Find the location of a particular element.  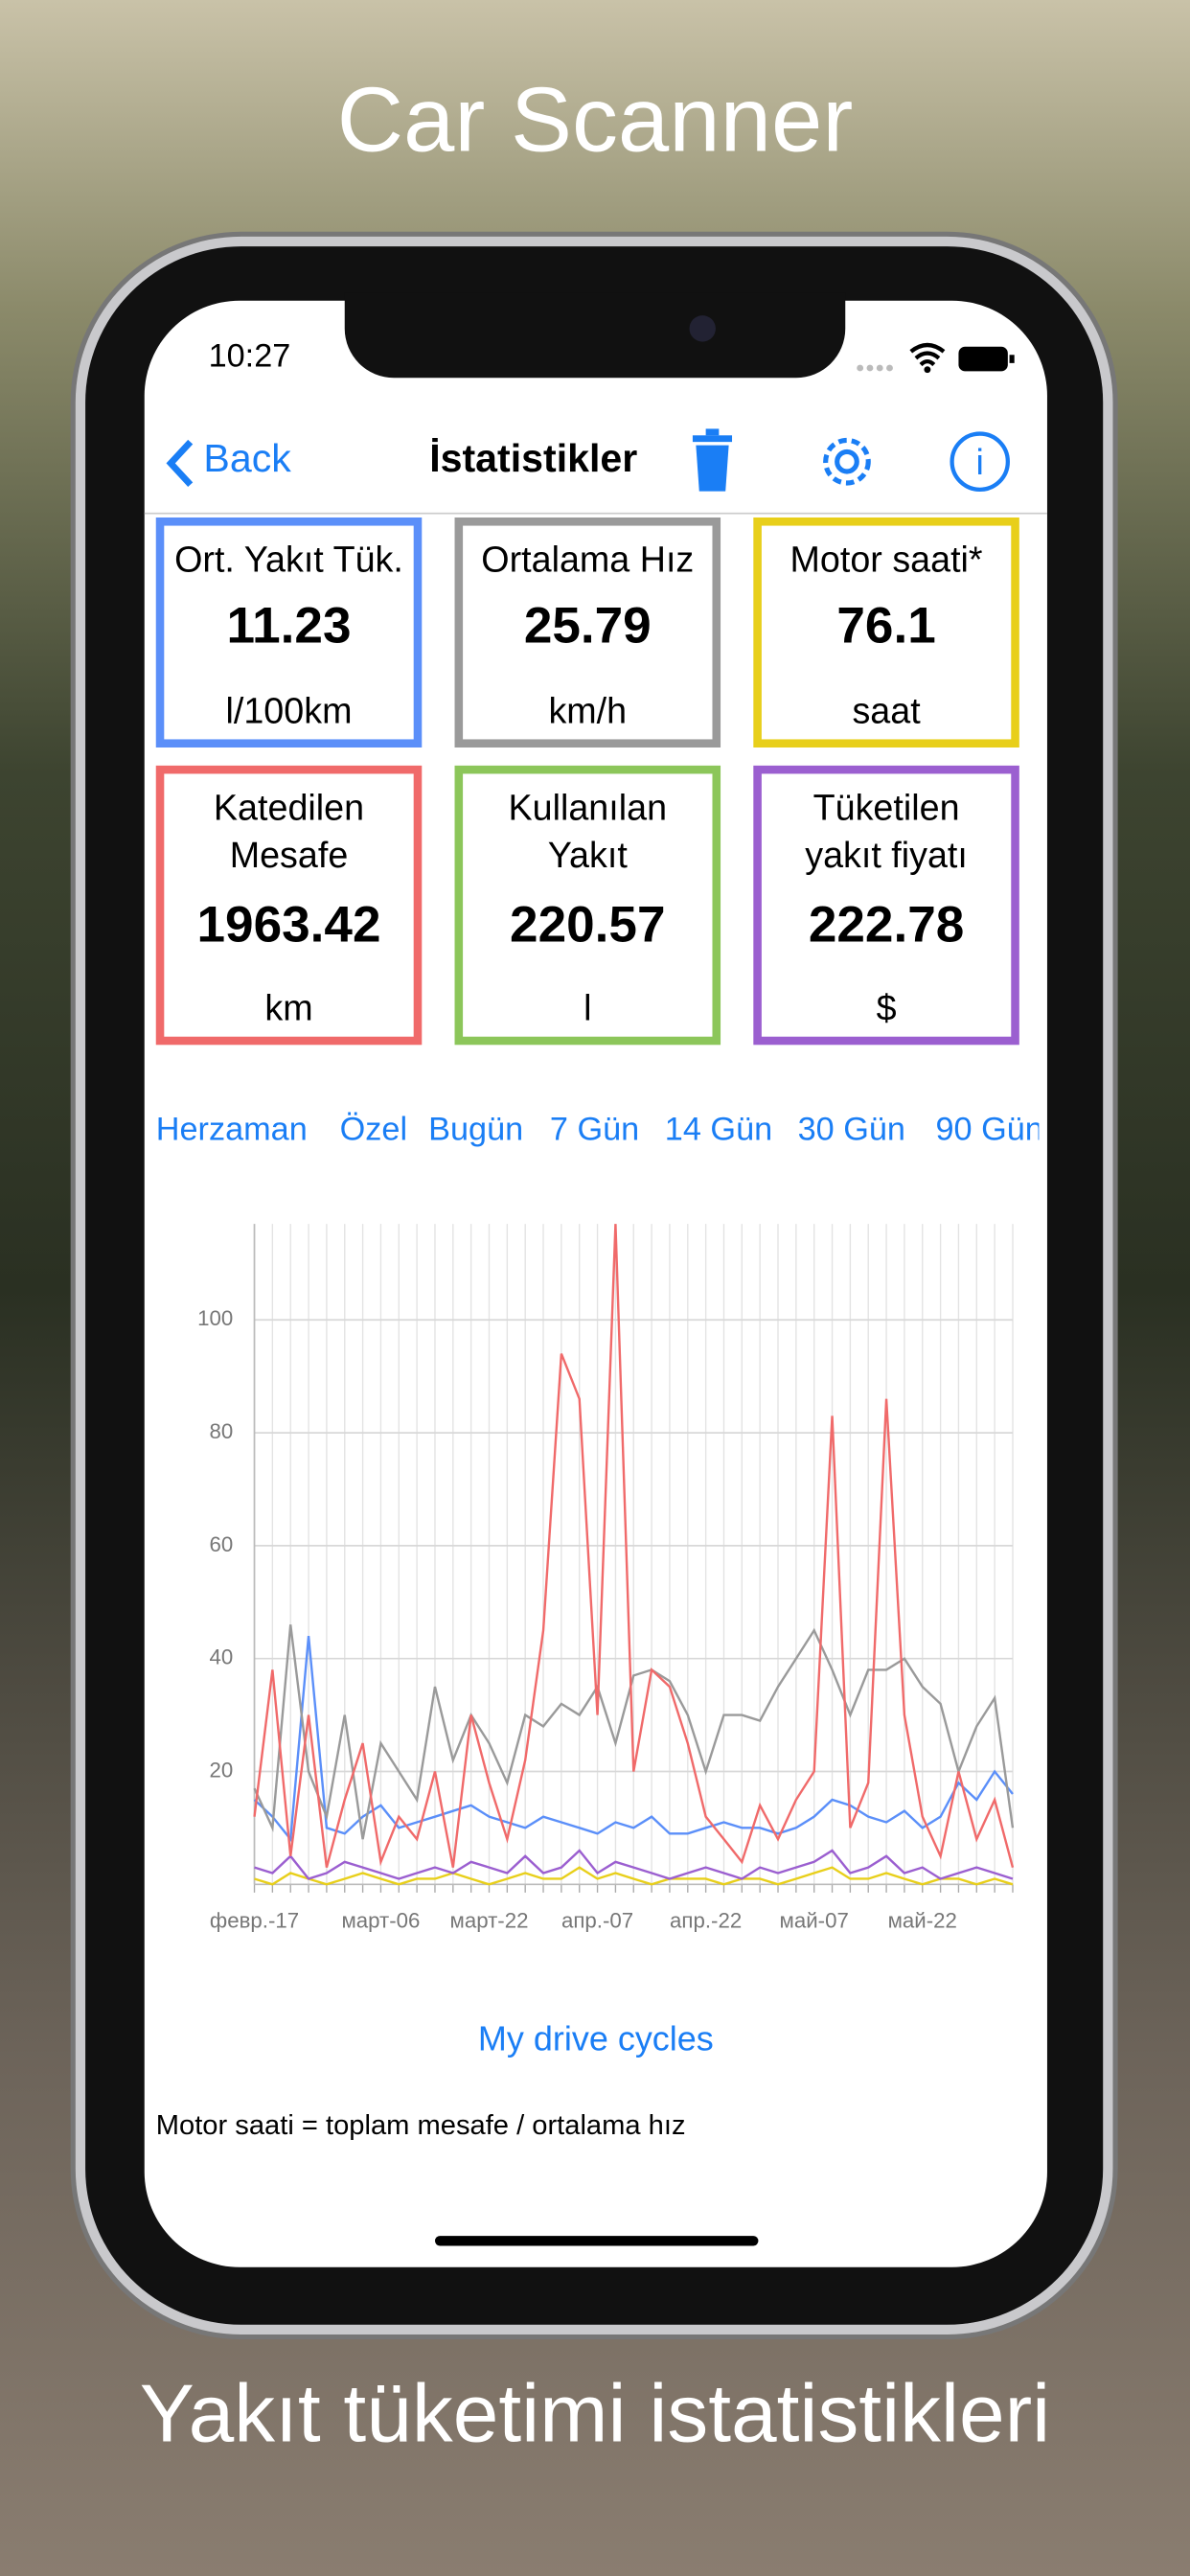

stat-value: 1963.42 is located at coordinates (288, 924).